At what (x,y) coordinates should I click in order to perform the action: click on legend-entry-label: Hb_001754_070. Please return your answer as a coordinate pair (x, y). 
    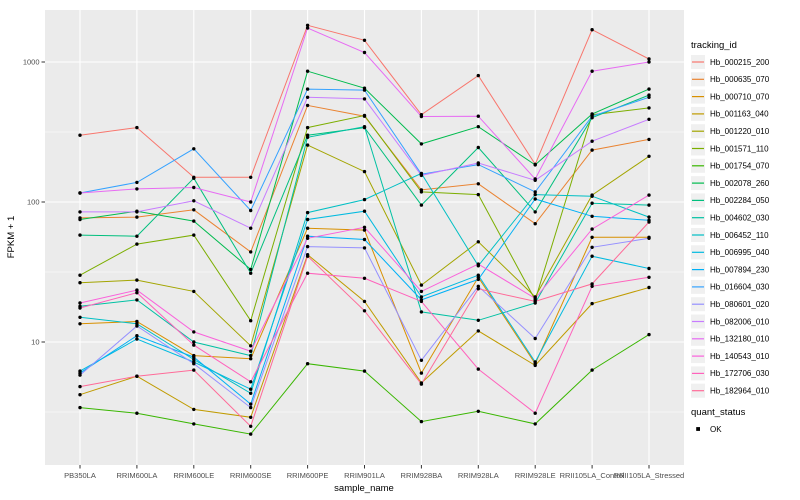
    Looking at the image, I should click on (740, 166).